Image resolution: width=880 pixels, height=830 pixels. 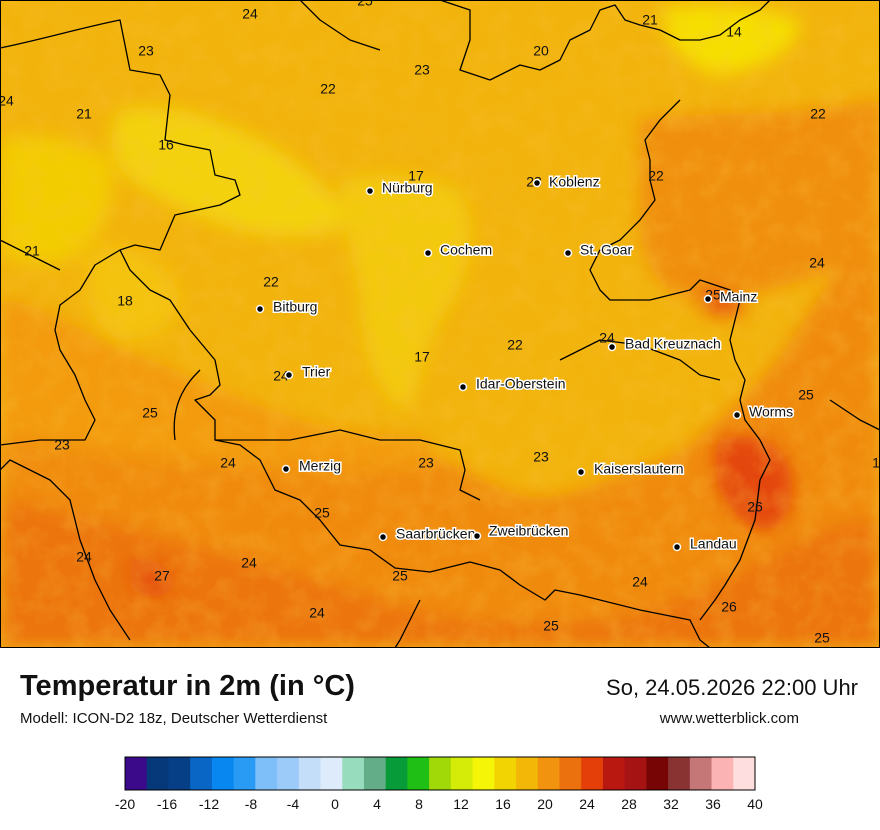 What do you see at coordinates (731, 296) in the screenshot?
I see `city-mainz: Mainz Mainz` at bounding box center [731, 296].